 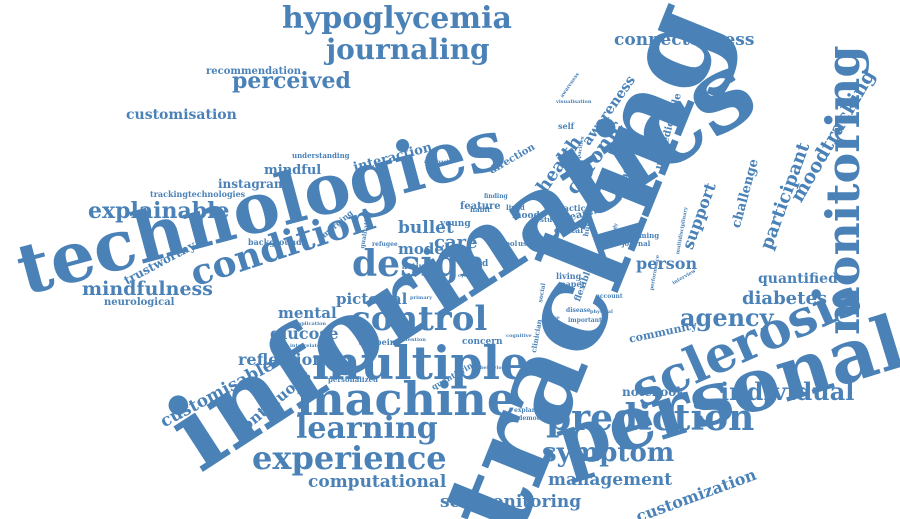 I want to click on cloud-word: living, so click(x=569, y=276).